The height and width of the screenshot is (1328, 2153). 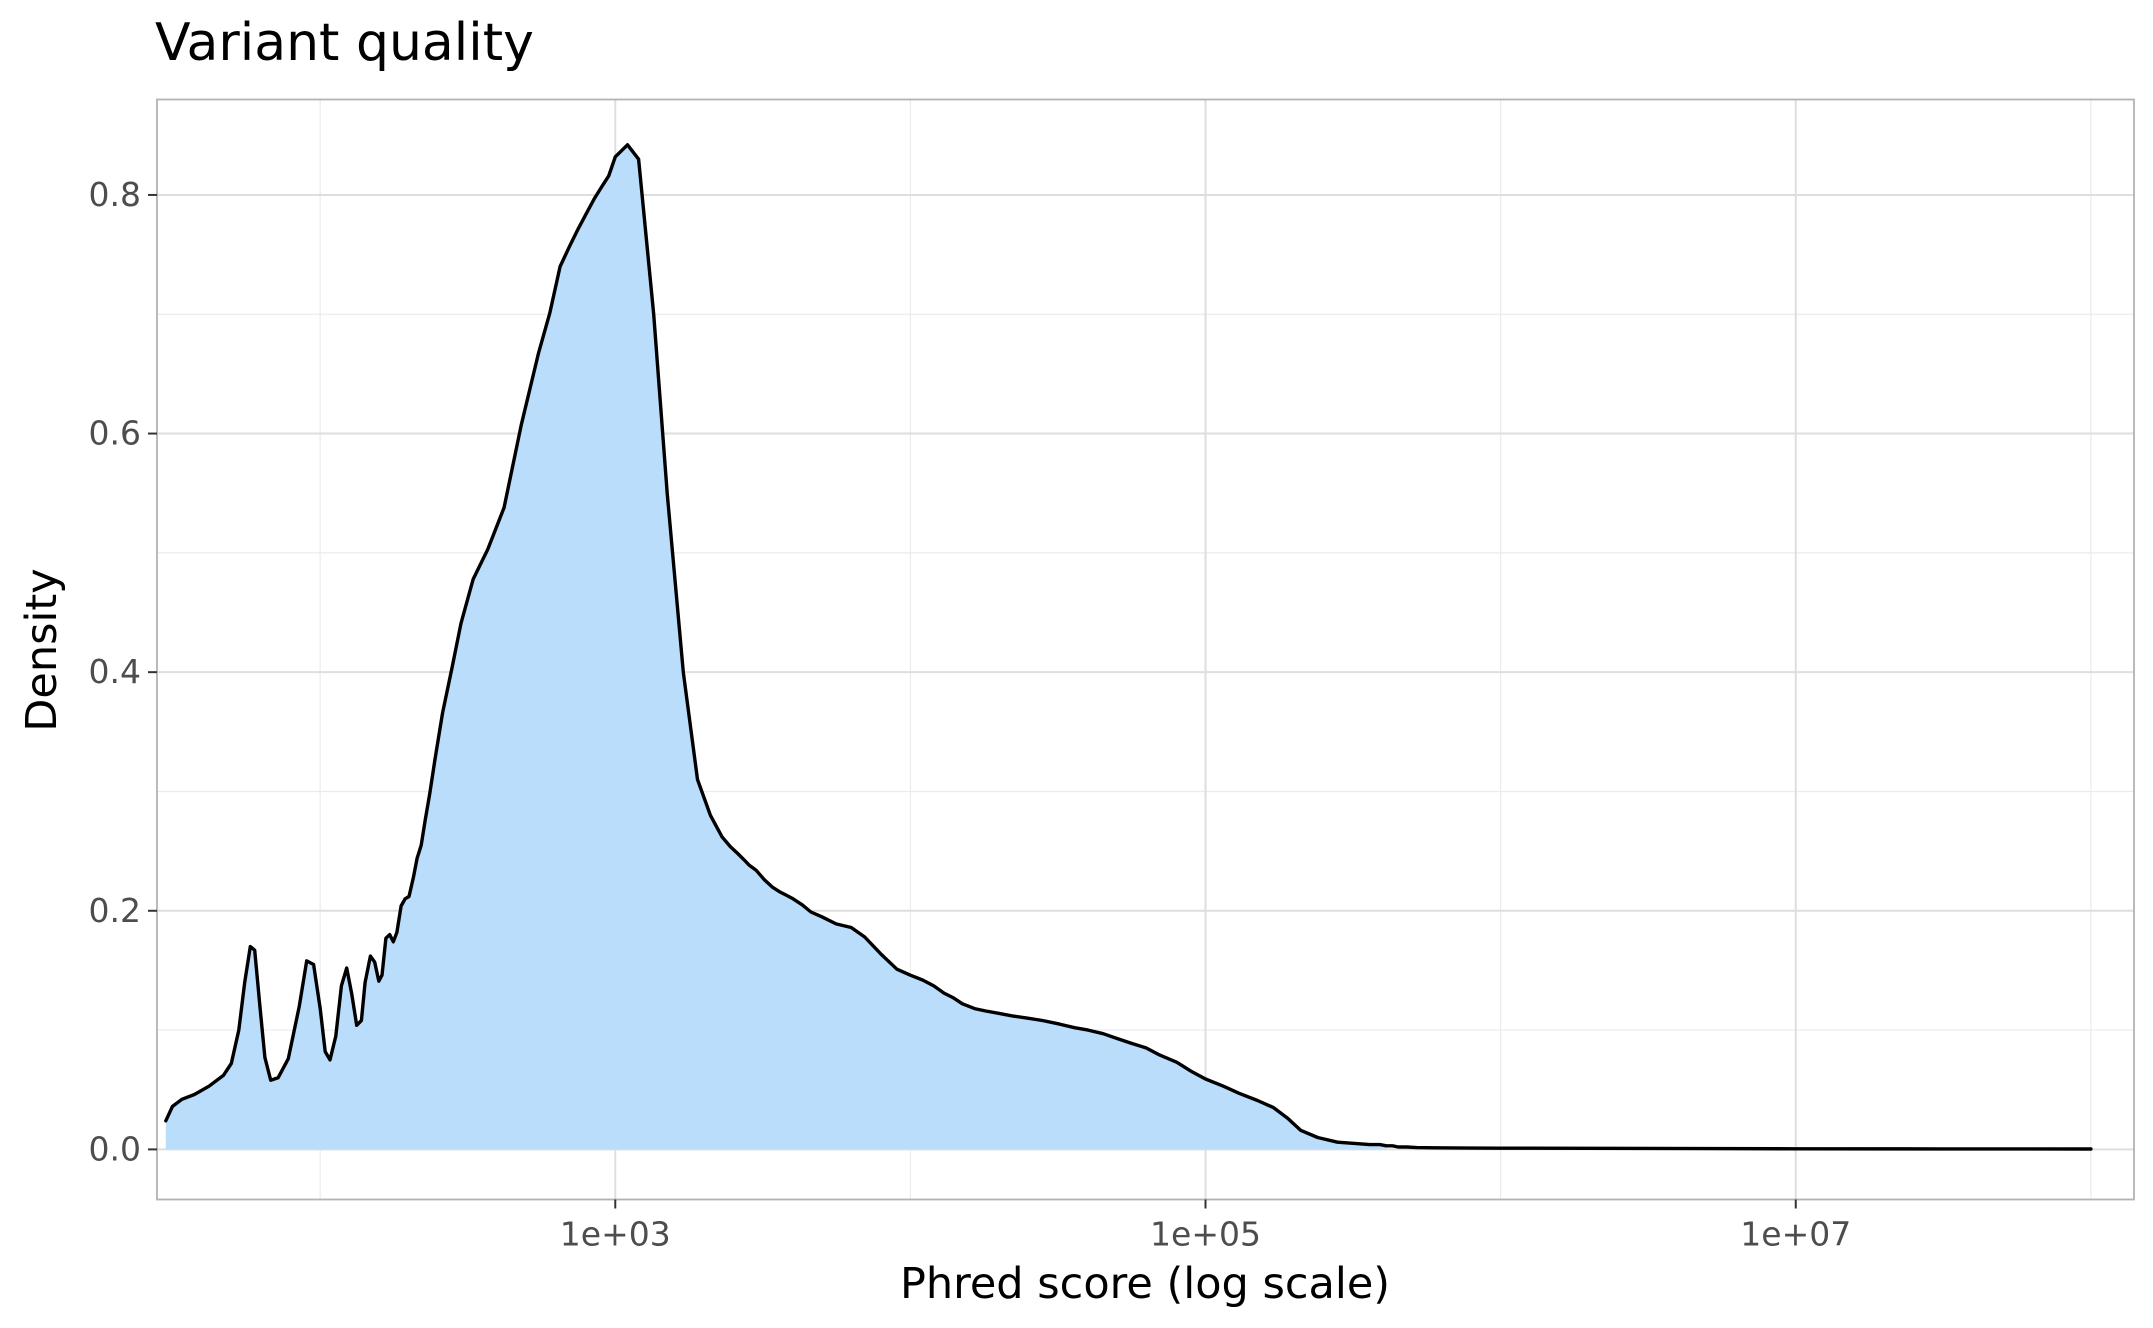 What do you see at coordinates (1145, 1284) in the screenshot?
I see `x-axis-title: Phred score (log scale)` at bounding box center [1145, 1284].